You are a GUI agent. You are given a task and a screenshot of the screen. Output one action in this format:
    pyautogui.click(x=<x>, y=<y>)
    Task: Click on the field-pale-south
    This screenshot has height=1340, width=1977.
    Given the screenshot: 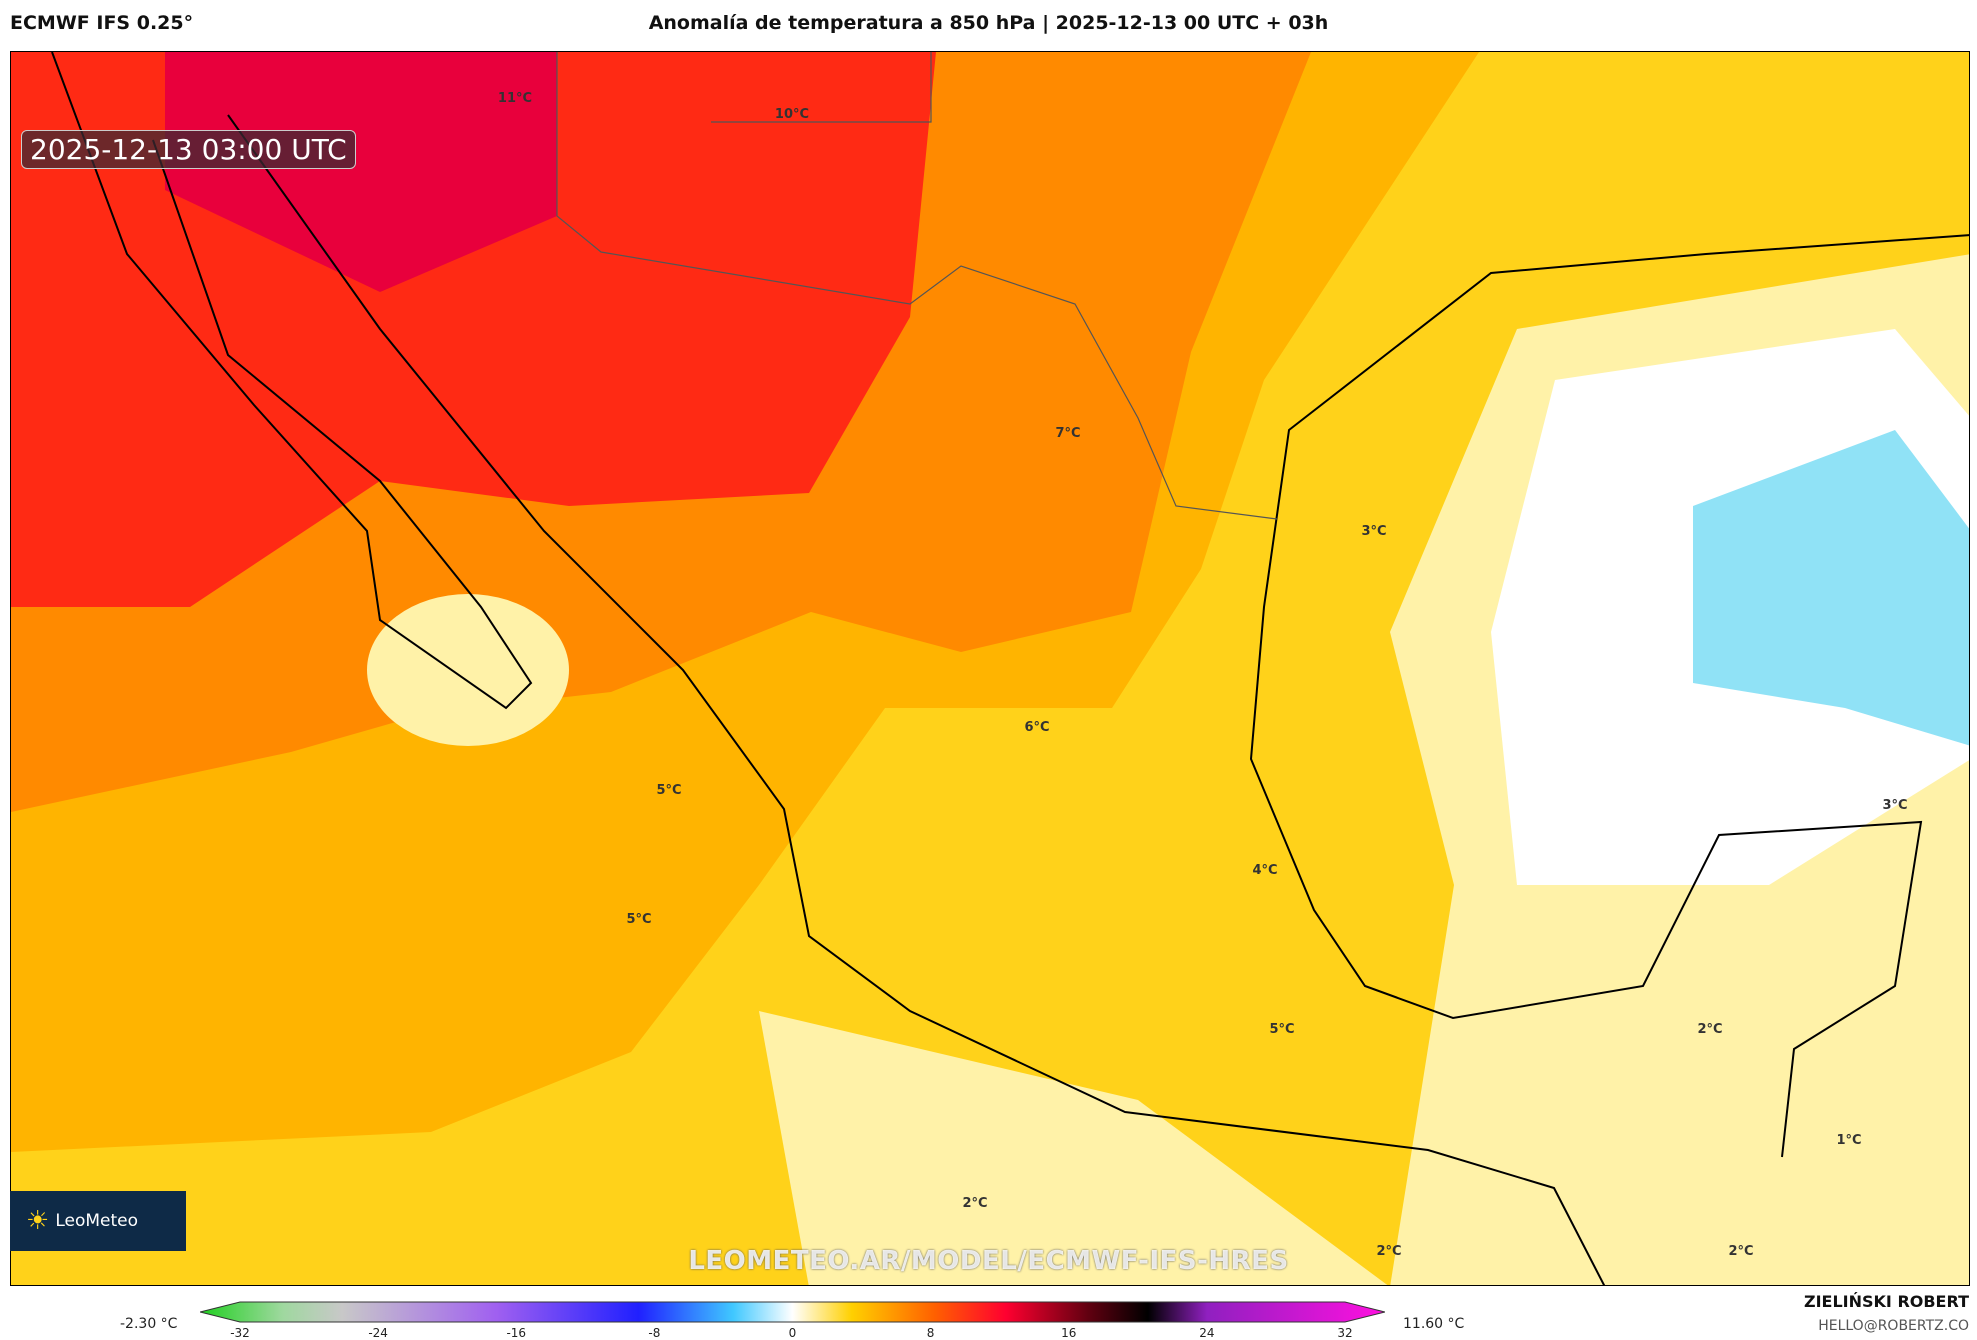 What is the action you would take?
    pyautogui.click(x=1073, y=1148)
    